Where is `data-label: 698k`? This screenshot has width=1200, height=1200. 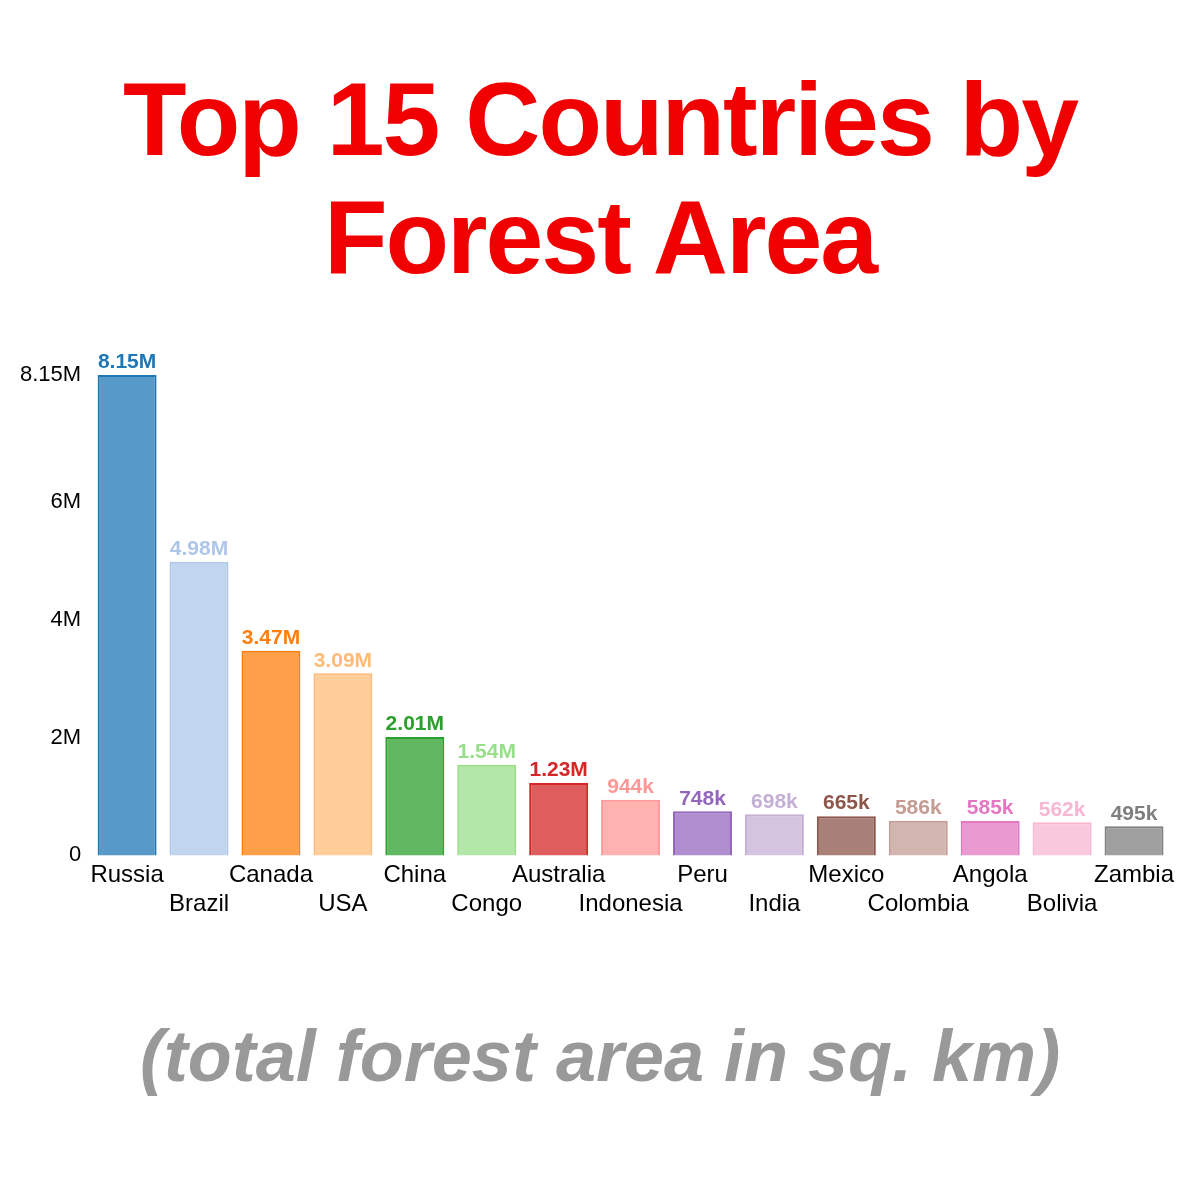
data-label: 698k is located at coordinates (775, 800).